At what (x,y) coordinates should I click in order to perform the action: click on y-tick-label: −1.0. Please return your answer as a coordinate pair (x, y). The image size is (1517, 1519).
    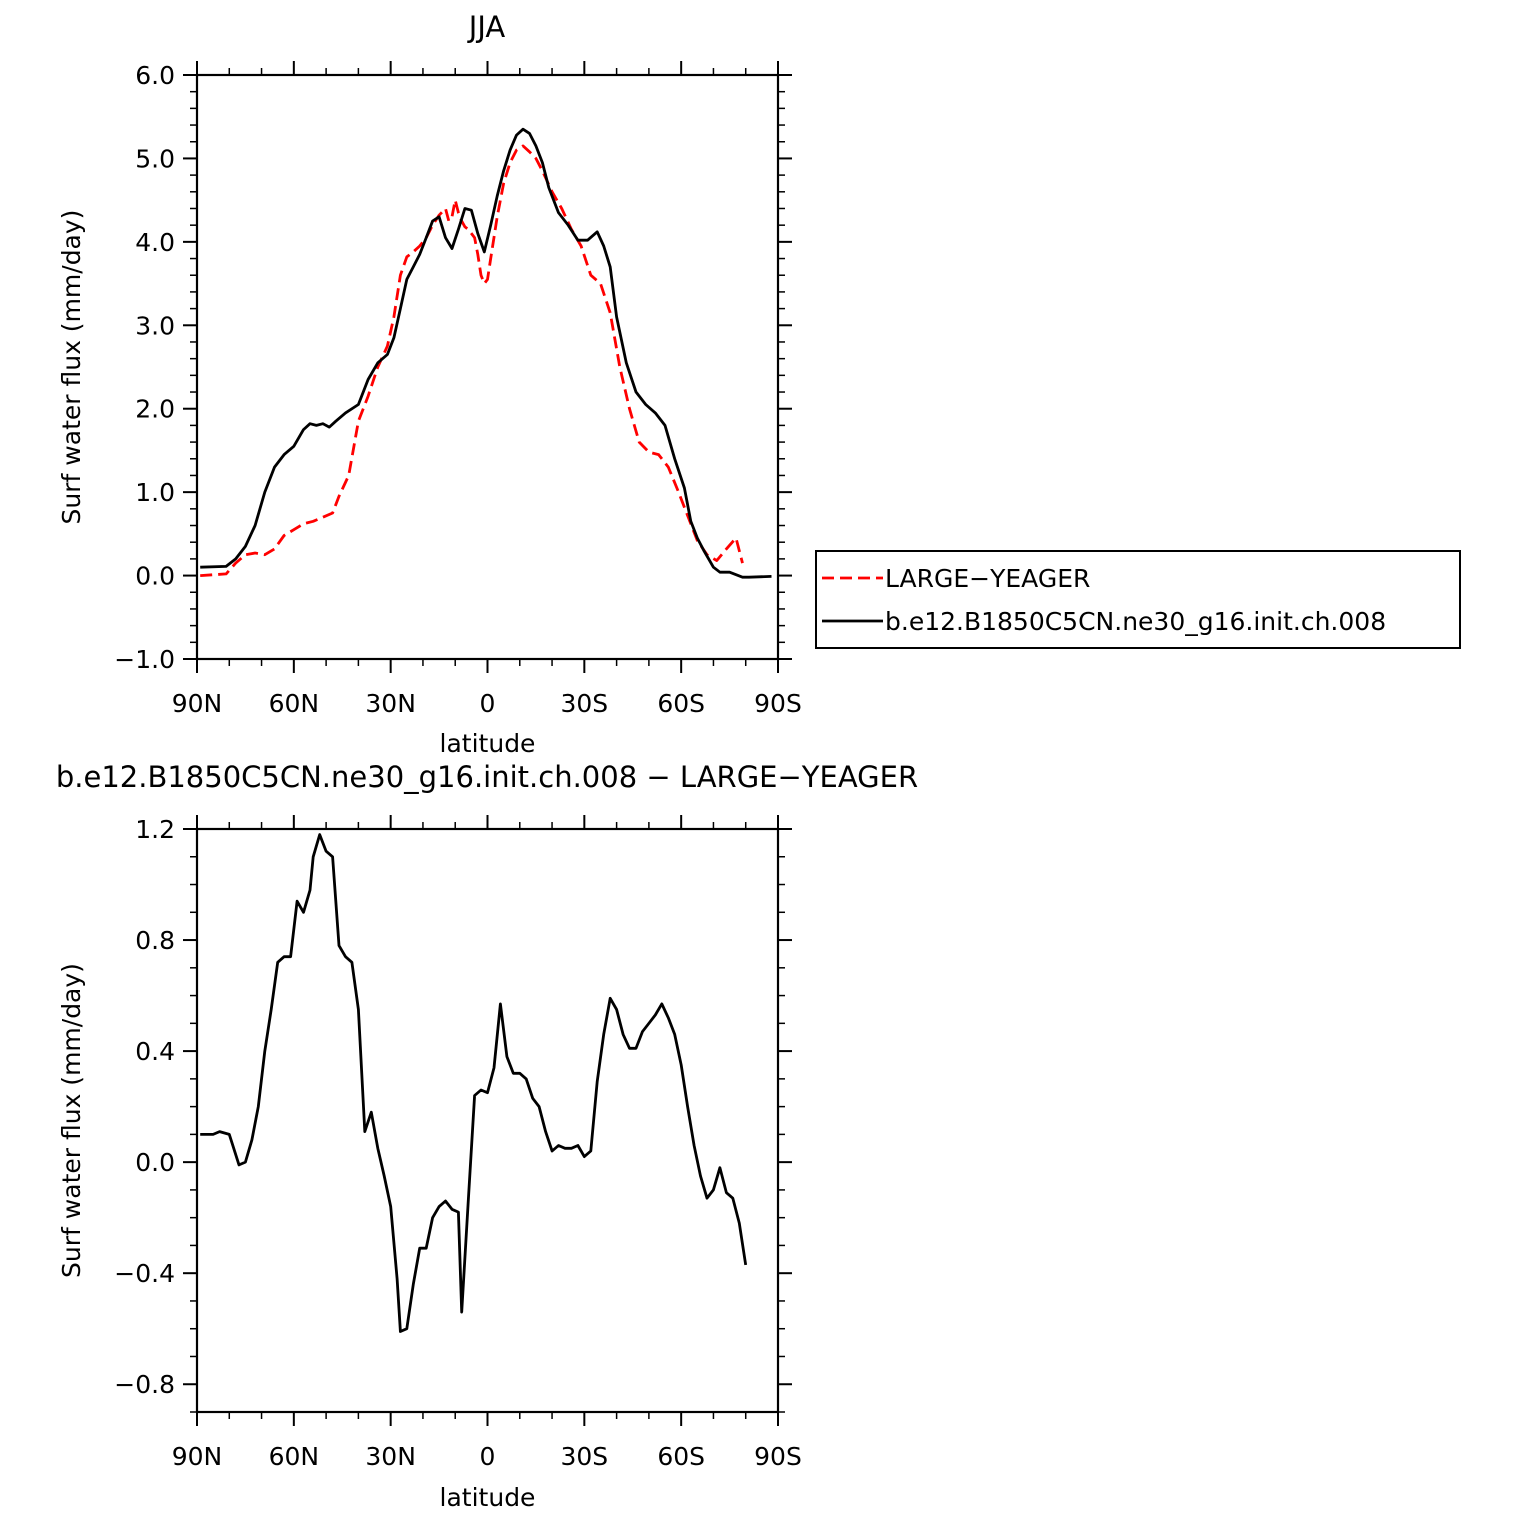
    Looking at the image, I should click on (144, 659).